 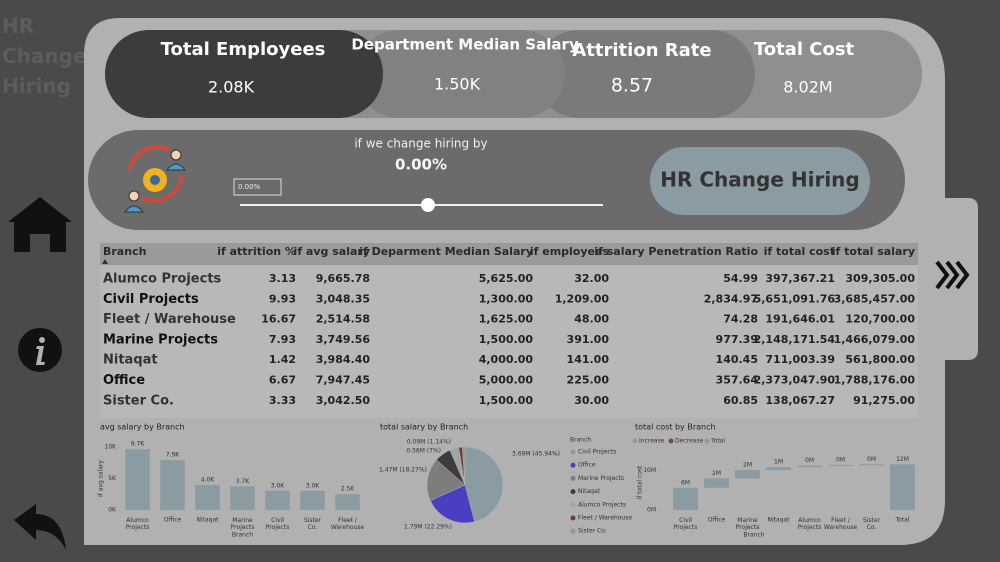 What do you see at coordinates (799, 251) in the screenshot?
I see `column-header: if total cost` at bounding box center [799, 251].